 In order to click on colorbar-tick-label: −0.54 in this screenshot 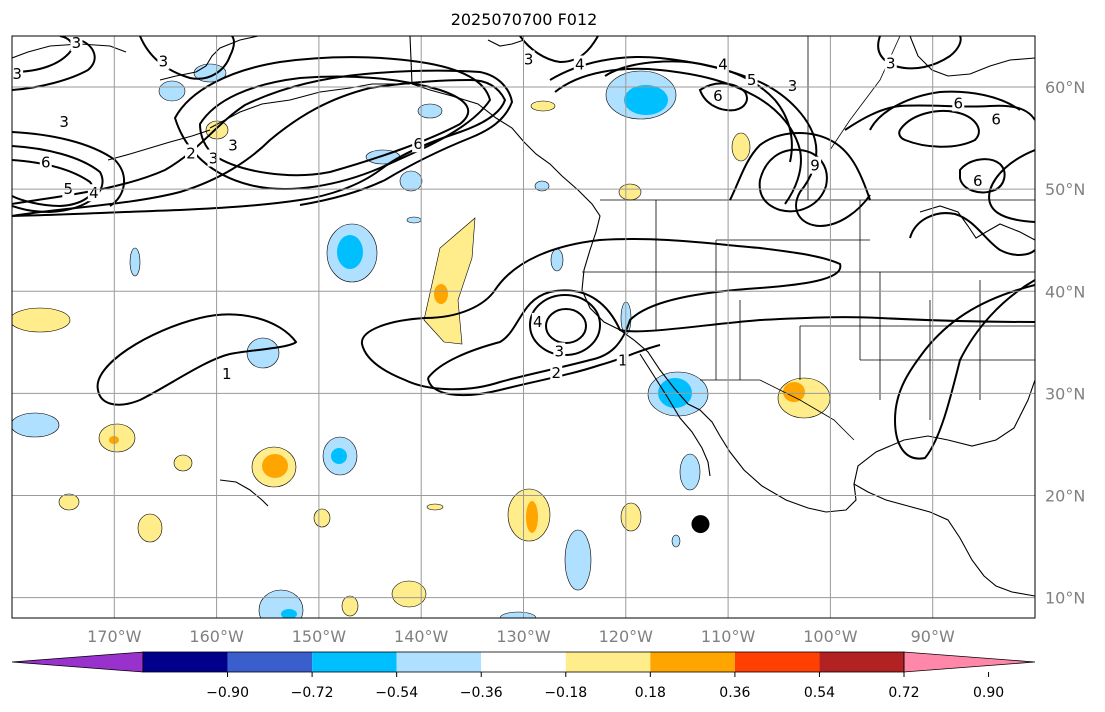, I will do `click(396, 693)`.